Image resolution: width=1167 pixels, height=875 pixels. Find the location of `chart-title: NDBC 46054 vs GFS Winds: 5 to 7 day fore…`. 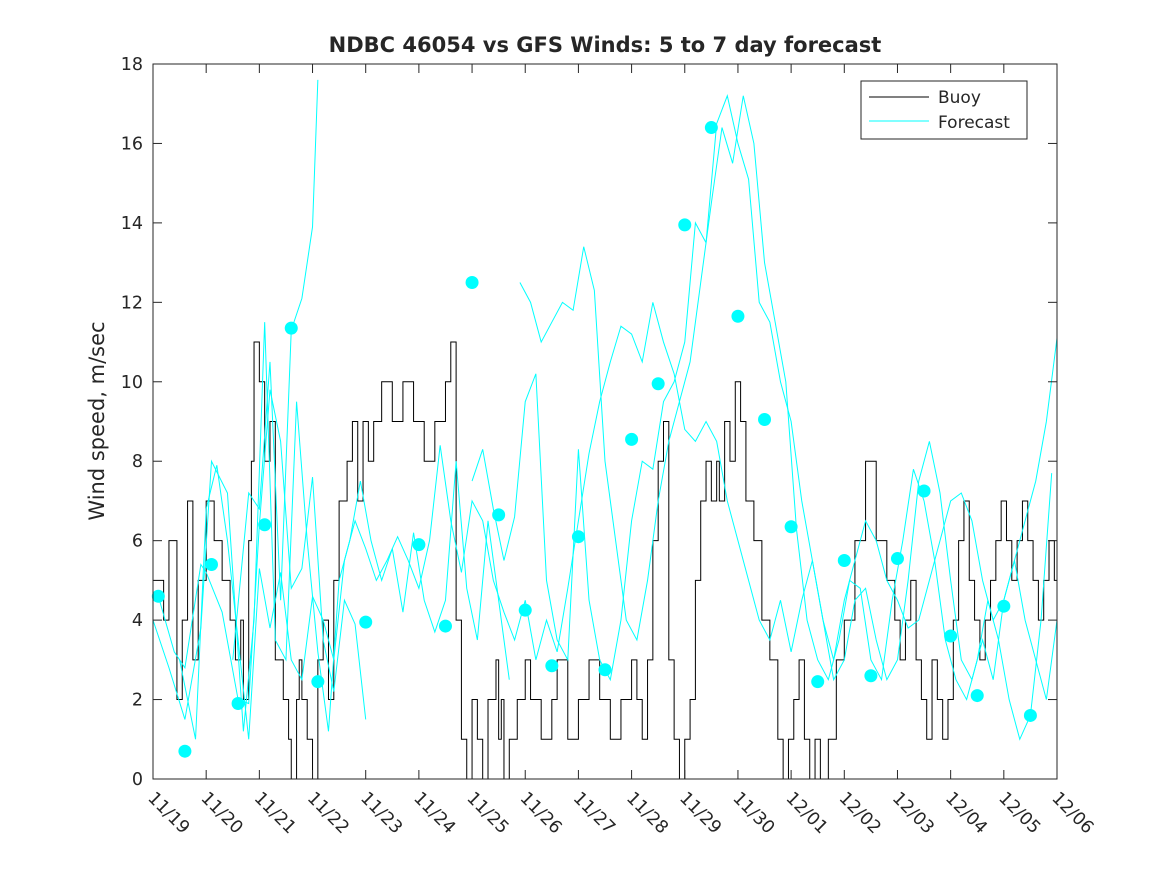

chart-title: NDBC 46054 vs GFS Winds: 5 to 7 day fore… is located at coordinates (605, 45).